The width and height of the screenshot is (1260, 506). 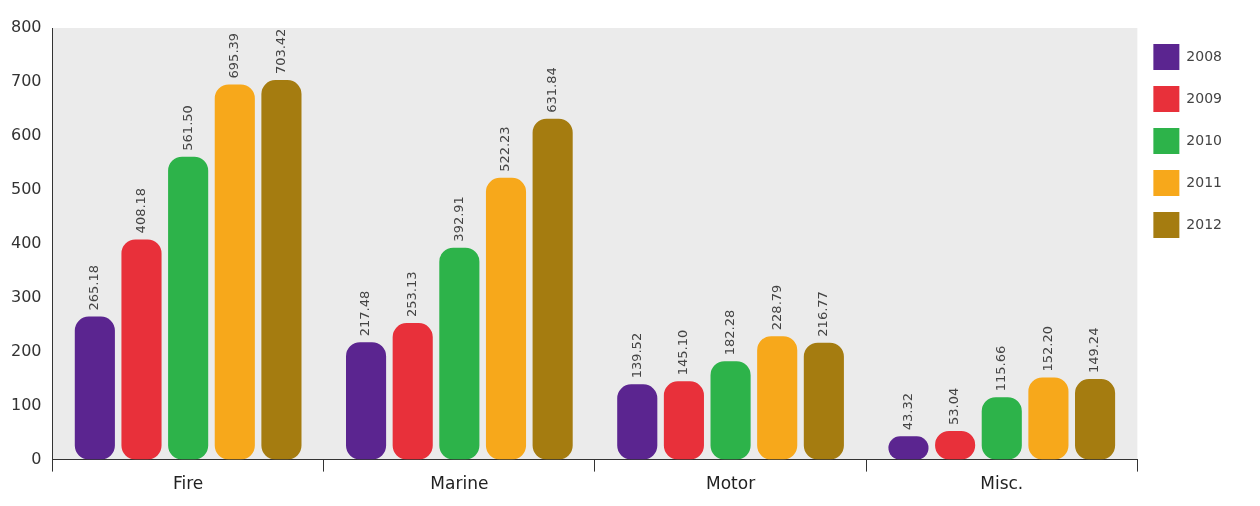 I want to click on x-tick-label: Marine, so click(x=459, y=483).